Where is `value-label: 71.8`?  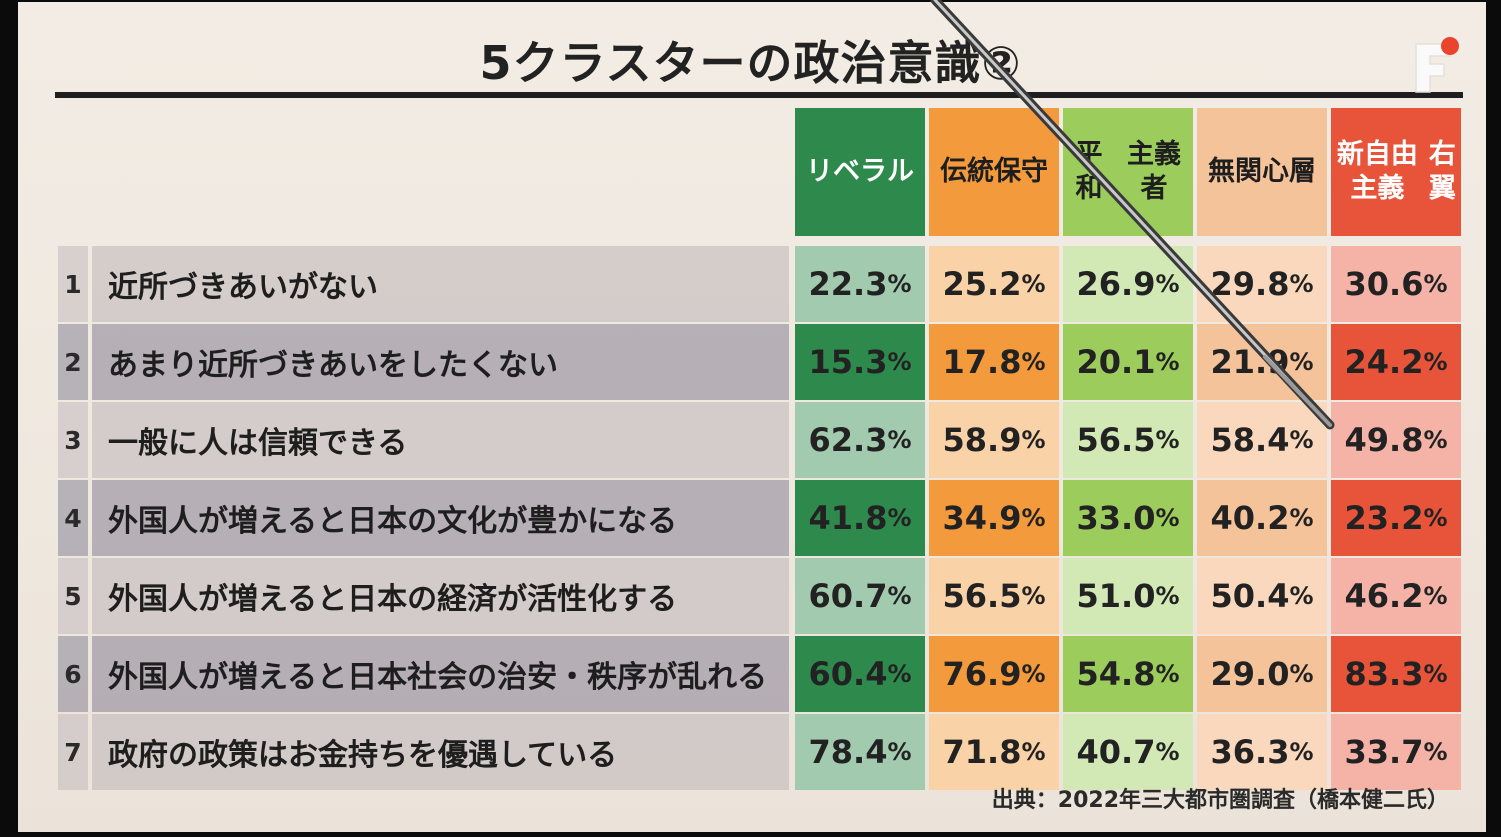 value-label: 71.8 is located at coordinates (982, 752).